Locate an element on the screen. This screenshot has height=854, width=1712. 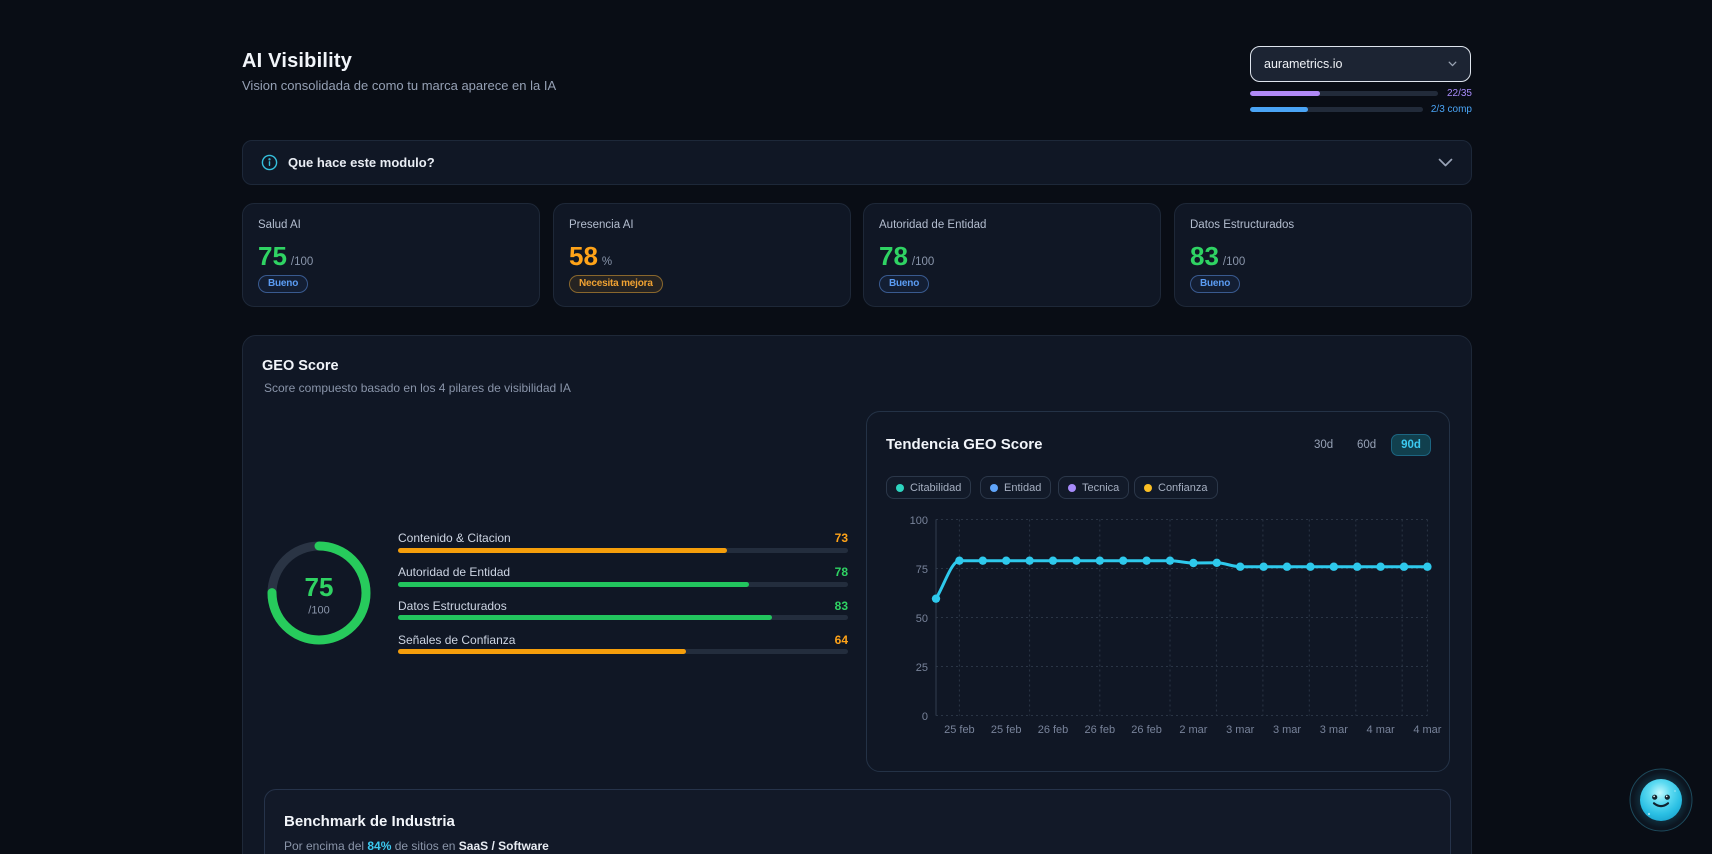
svg-text: /100 is located at coordinates (318, 611).